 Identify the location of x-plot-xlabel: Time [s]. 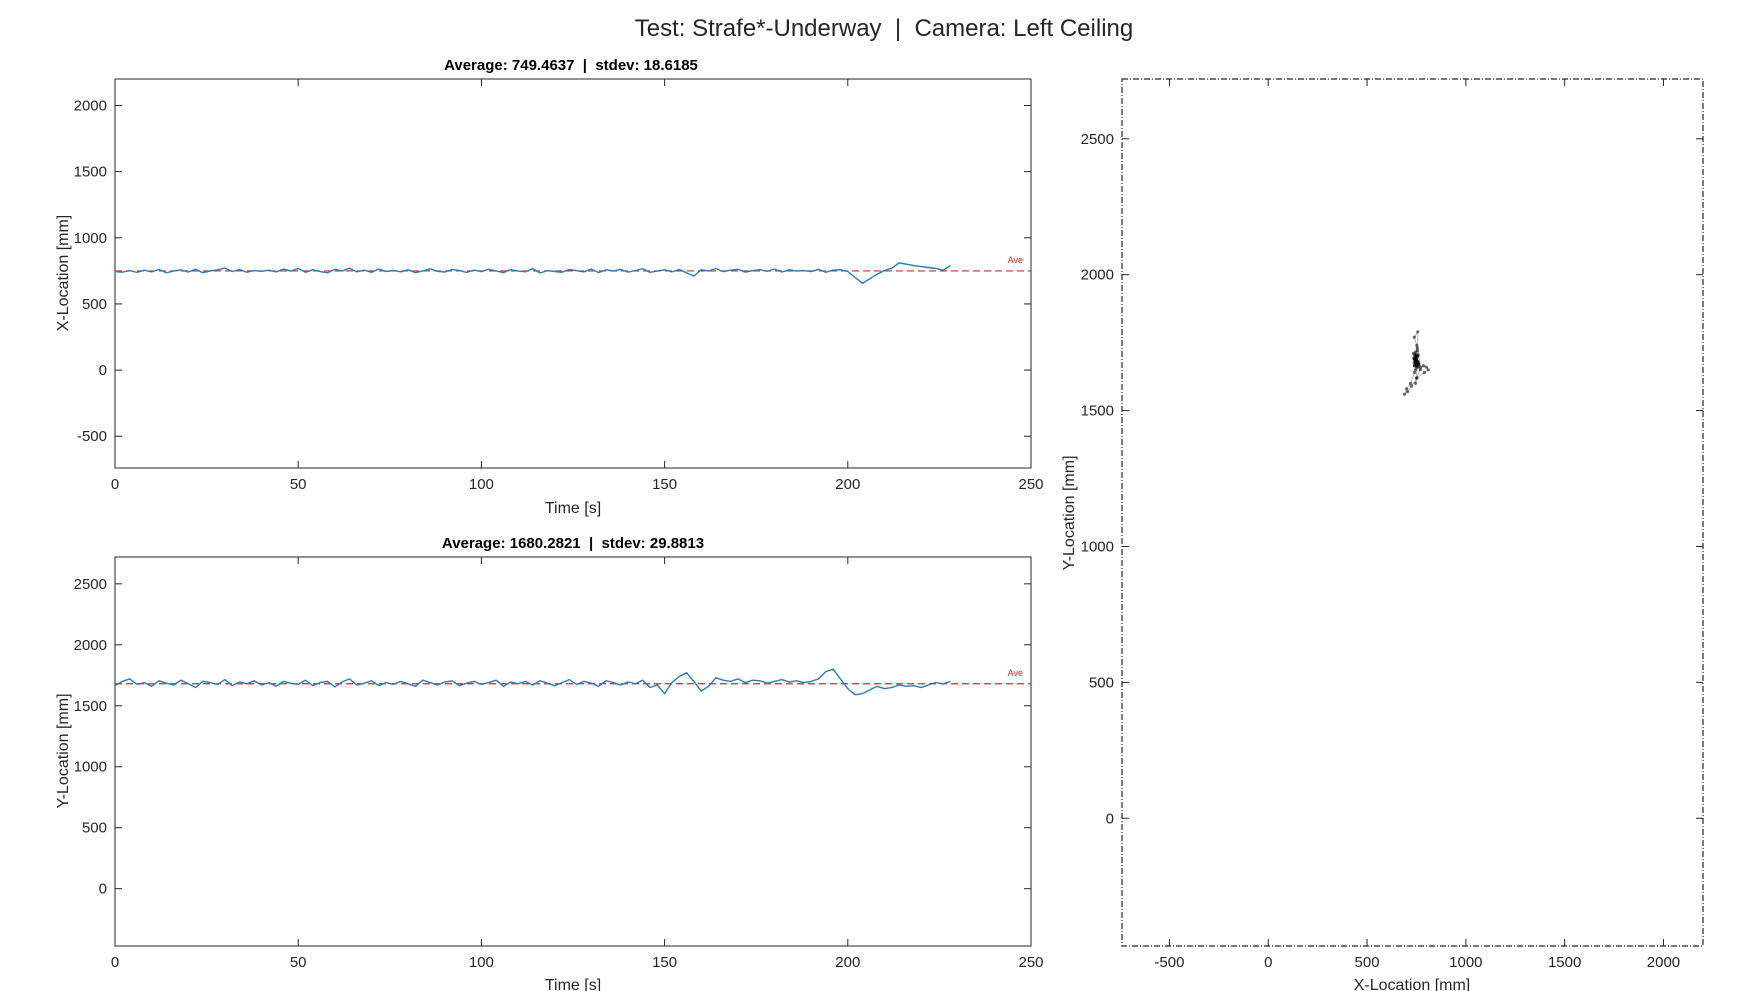
(573, 508).